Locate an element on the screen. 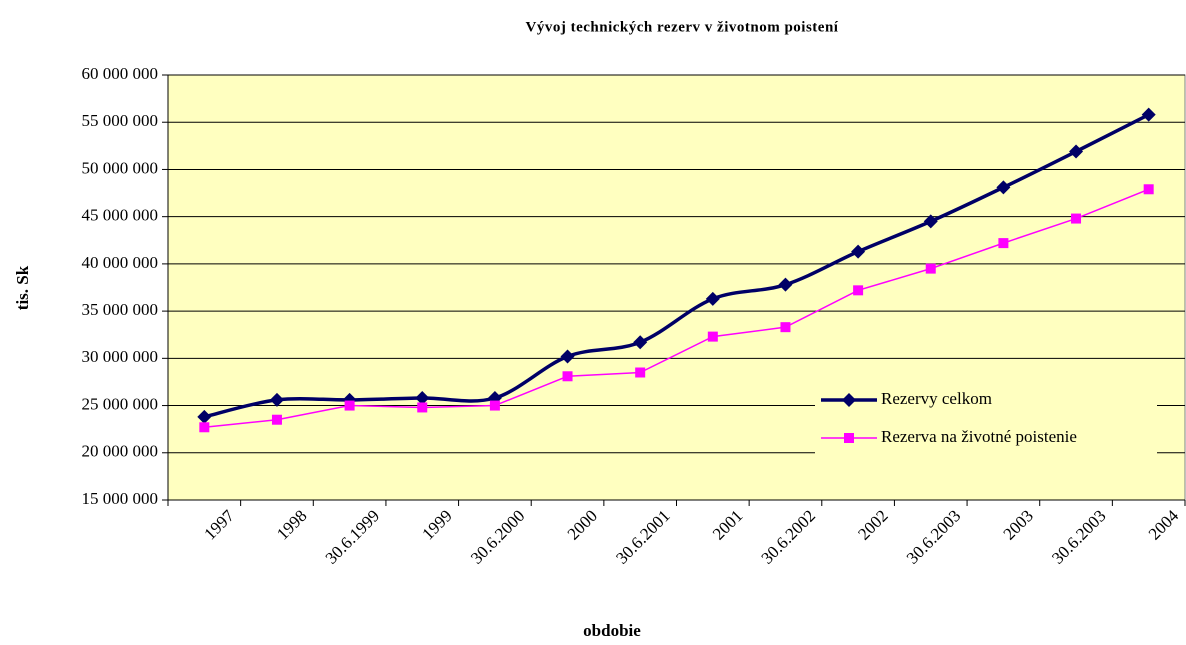  x-tick-label: 30.6.1999 is located at coordinates (353, 537).